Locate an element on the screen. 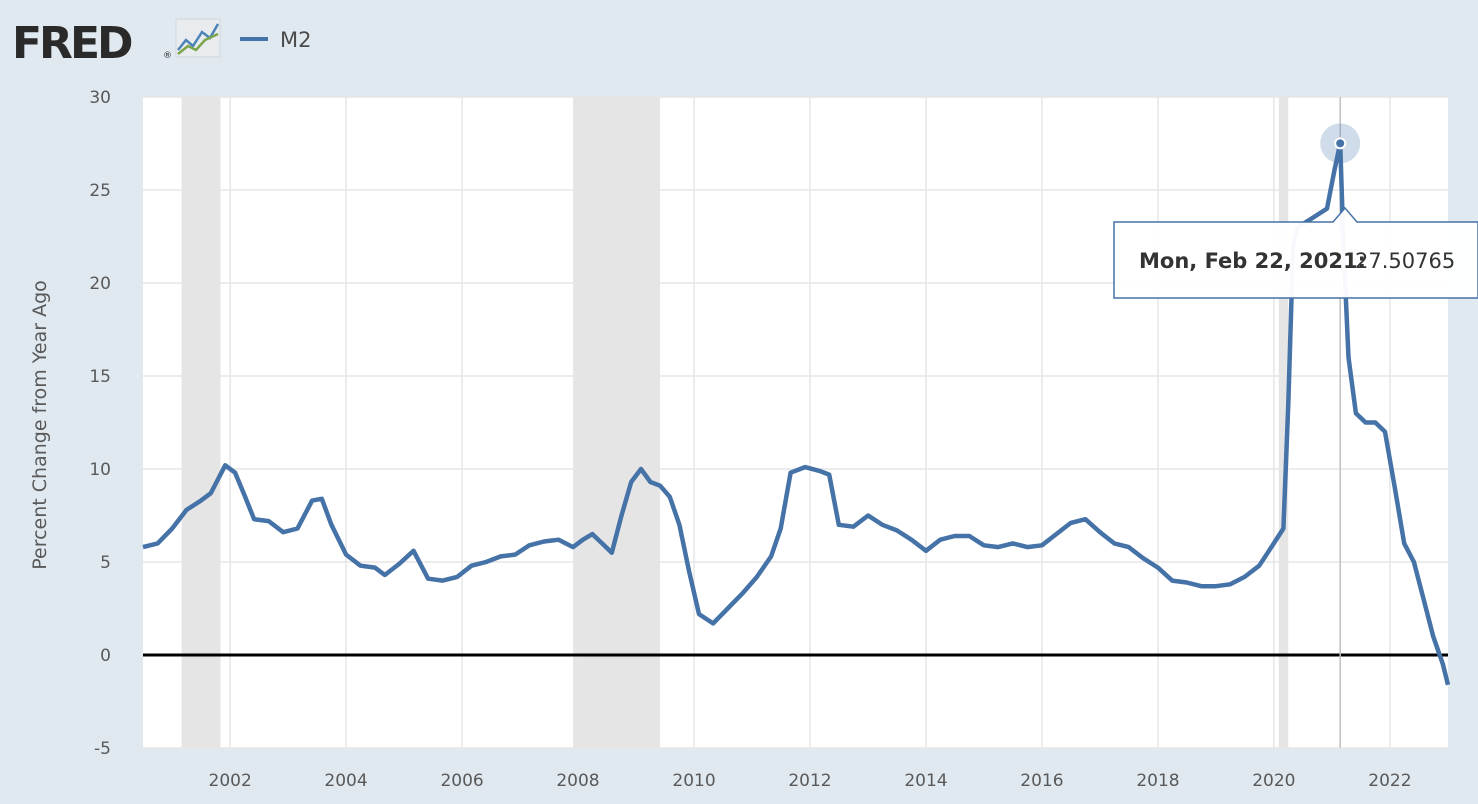 This screenshot has height=804, width=1478. y-tick-label: 25 is located at coordinates (100, 191).